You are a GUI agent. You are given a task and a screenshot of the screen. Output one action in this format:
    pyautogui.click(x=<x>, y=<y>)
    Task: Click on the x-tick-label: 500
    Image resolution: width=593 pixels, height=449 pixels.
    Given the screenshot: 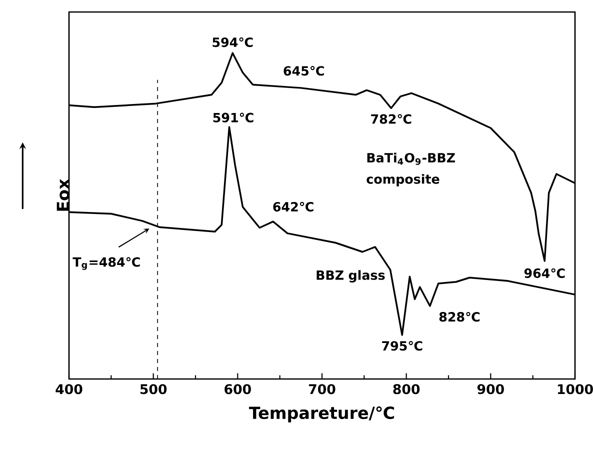 What is the action you would take?
    pyautogui.click(x=153, y=389)
    